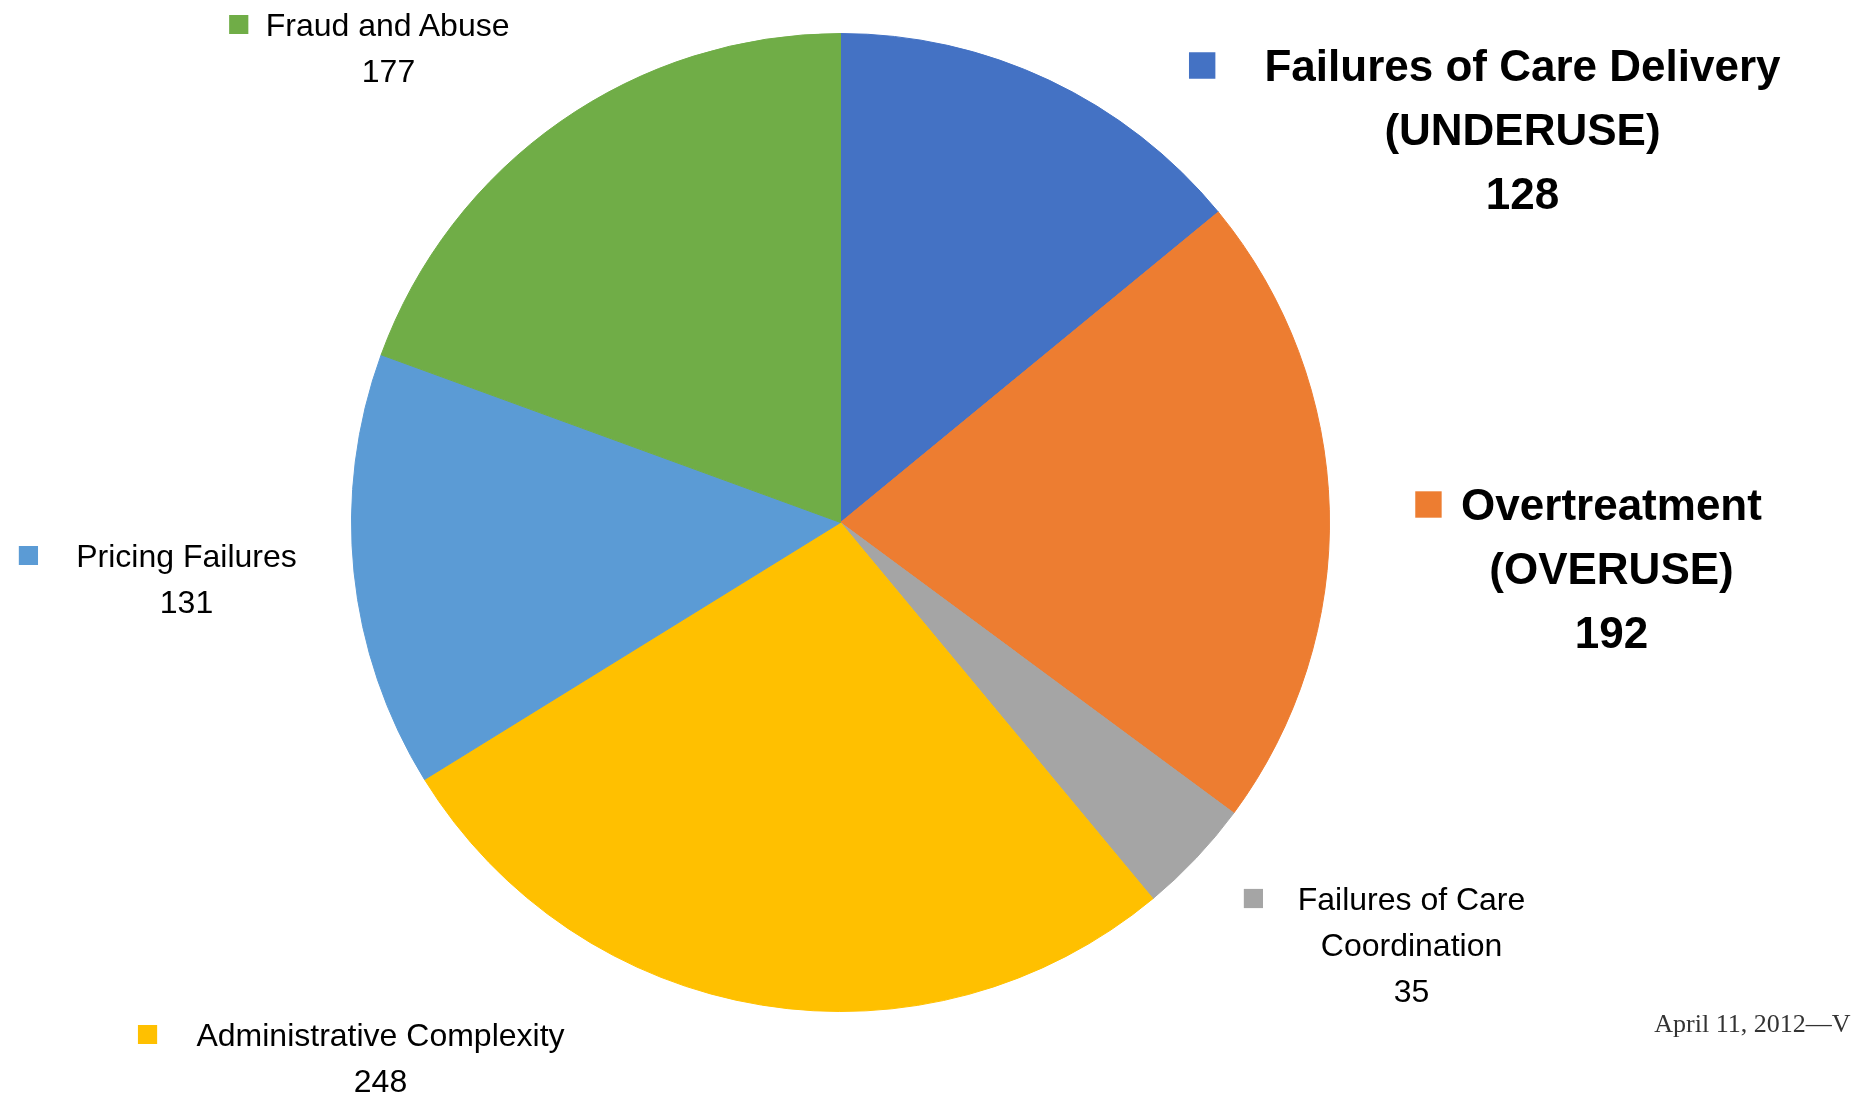 This screenshot has height=1103, width=1860. Describe the element at coordinates (1523, 97) in the screenshot. I see `legend-label: Failures of Care Delivery (UNDERUSE)` at that location.